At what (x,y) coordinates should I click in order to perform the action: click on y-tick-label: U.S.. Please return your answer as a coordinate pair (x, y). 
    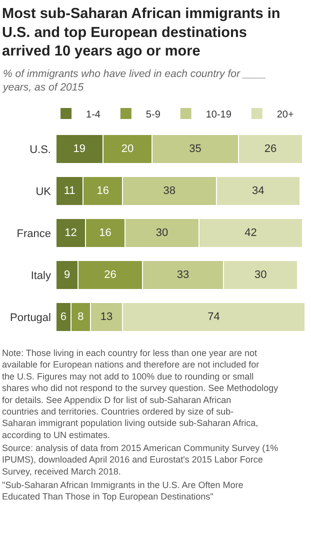
    Looking at the image, I should click on (40, 150).